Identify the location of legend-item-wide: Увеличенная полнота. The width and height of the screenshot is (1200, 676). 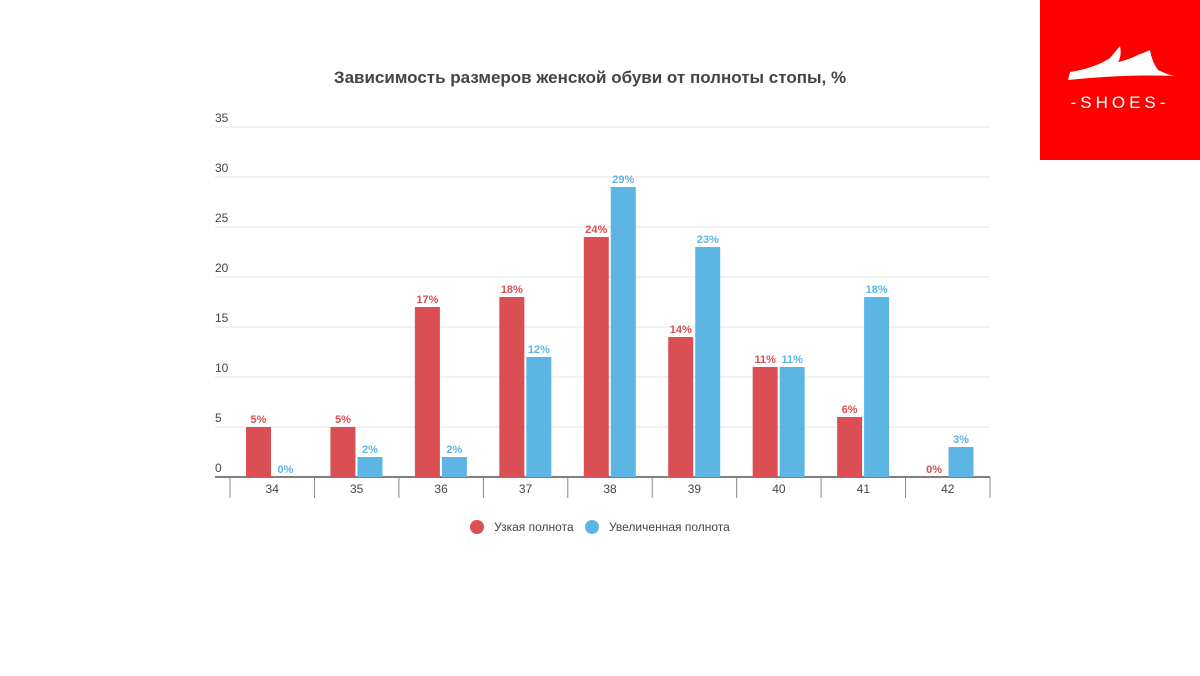
(657, 527).